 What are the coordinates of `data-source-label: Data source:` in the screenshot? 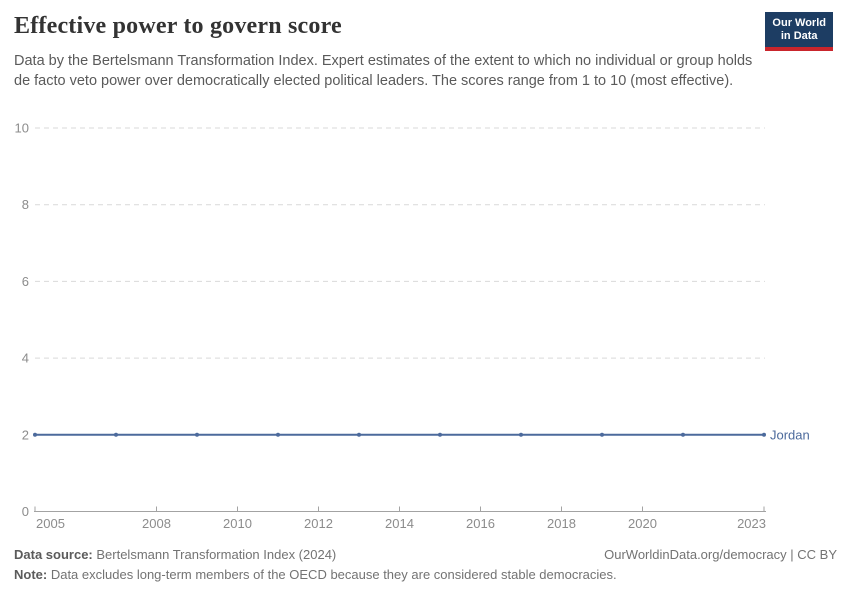 It's located at (53, 554).